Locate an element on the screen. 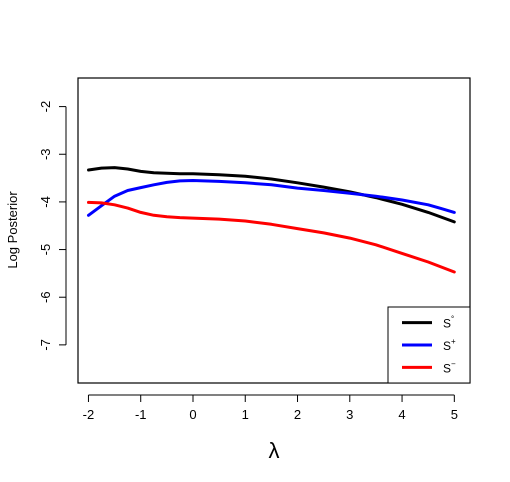  y-axis-title: Log Posterior is located at coordinates (12, 230).